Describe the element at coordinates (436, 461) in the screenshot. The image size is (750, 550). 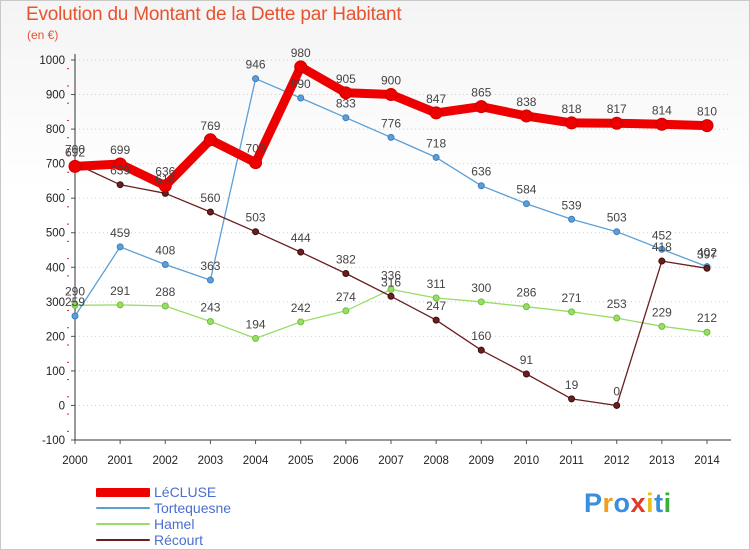
I see `x-tick-label: 2008` at that location.